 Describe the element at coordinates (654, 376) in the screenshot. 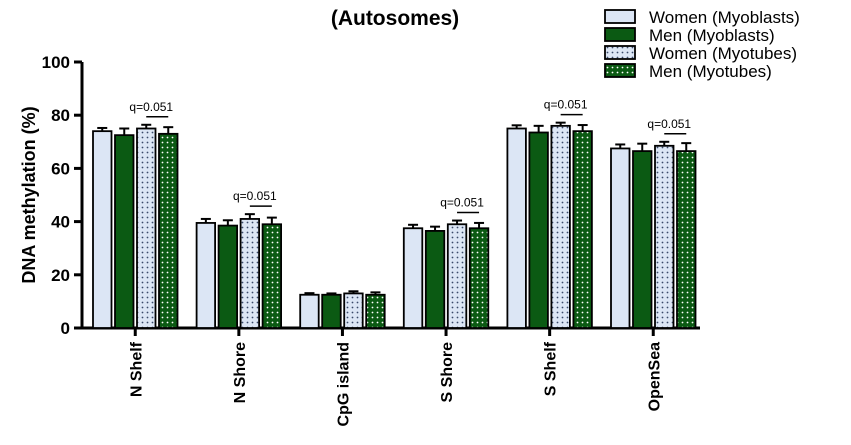

I see `category-label: OpenSea` at that location.